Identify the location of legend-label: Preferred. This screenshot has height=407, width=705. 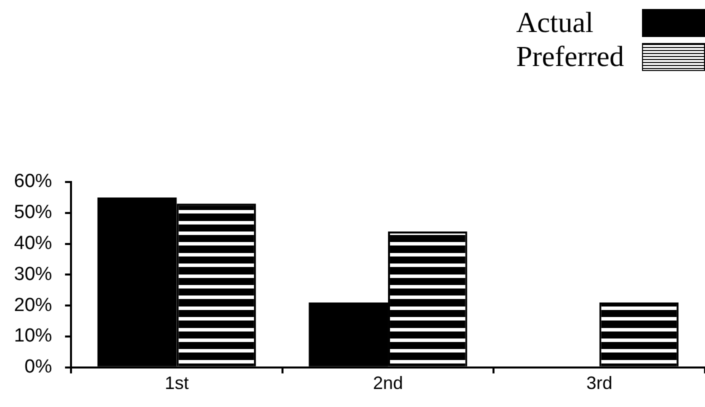
(570, 57).